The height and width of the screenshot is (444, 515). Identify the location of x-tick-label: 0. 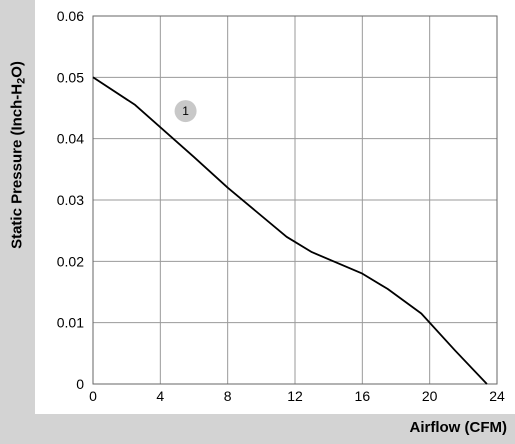
(93, 396).